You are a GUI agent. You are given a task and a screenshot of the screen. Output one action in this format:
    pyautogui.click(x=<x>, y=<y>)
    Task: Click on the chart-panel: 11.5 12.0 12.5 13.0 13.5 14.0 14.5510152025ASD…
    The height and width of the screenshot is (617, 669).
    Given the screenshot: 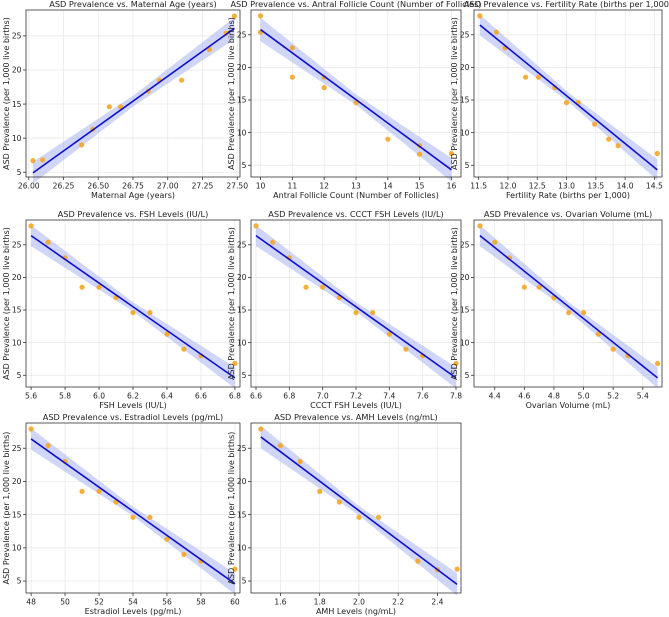 What is the action you would take?
    pyautogui.click(x=559, y=100)
    